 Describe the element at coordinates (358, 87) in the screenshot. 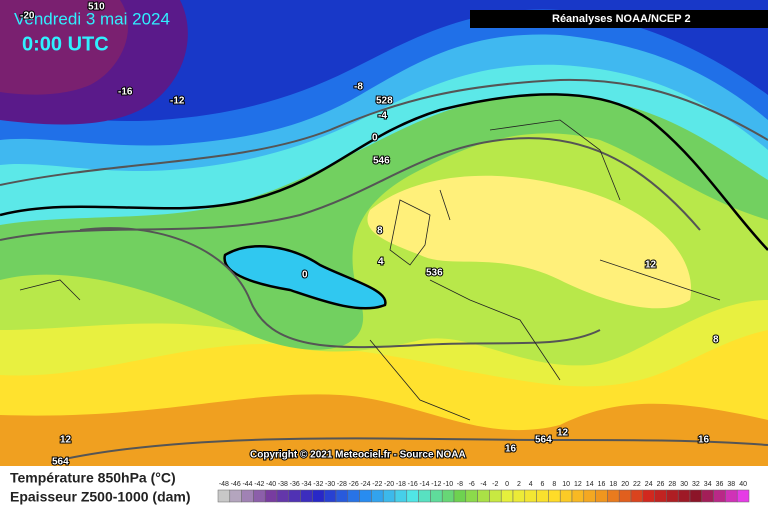

I see `contour-label: -8` at that location.